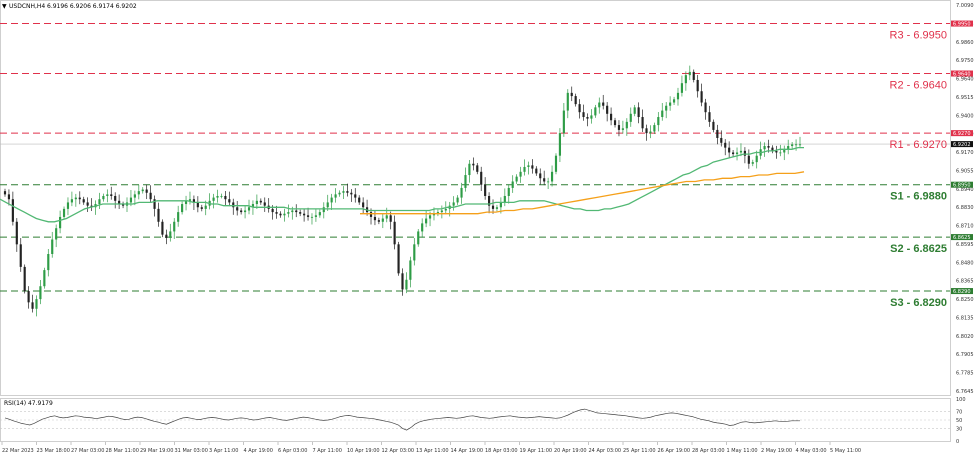 The height and width of the screenshot is (456, 975). I want to click on level-label: R3 - 6.9950, so click(918, 36).